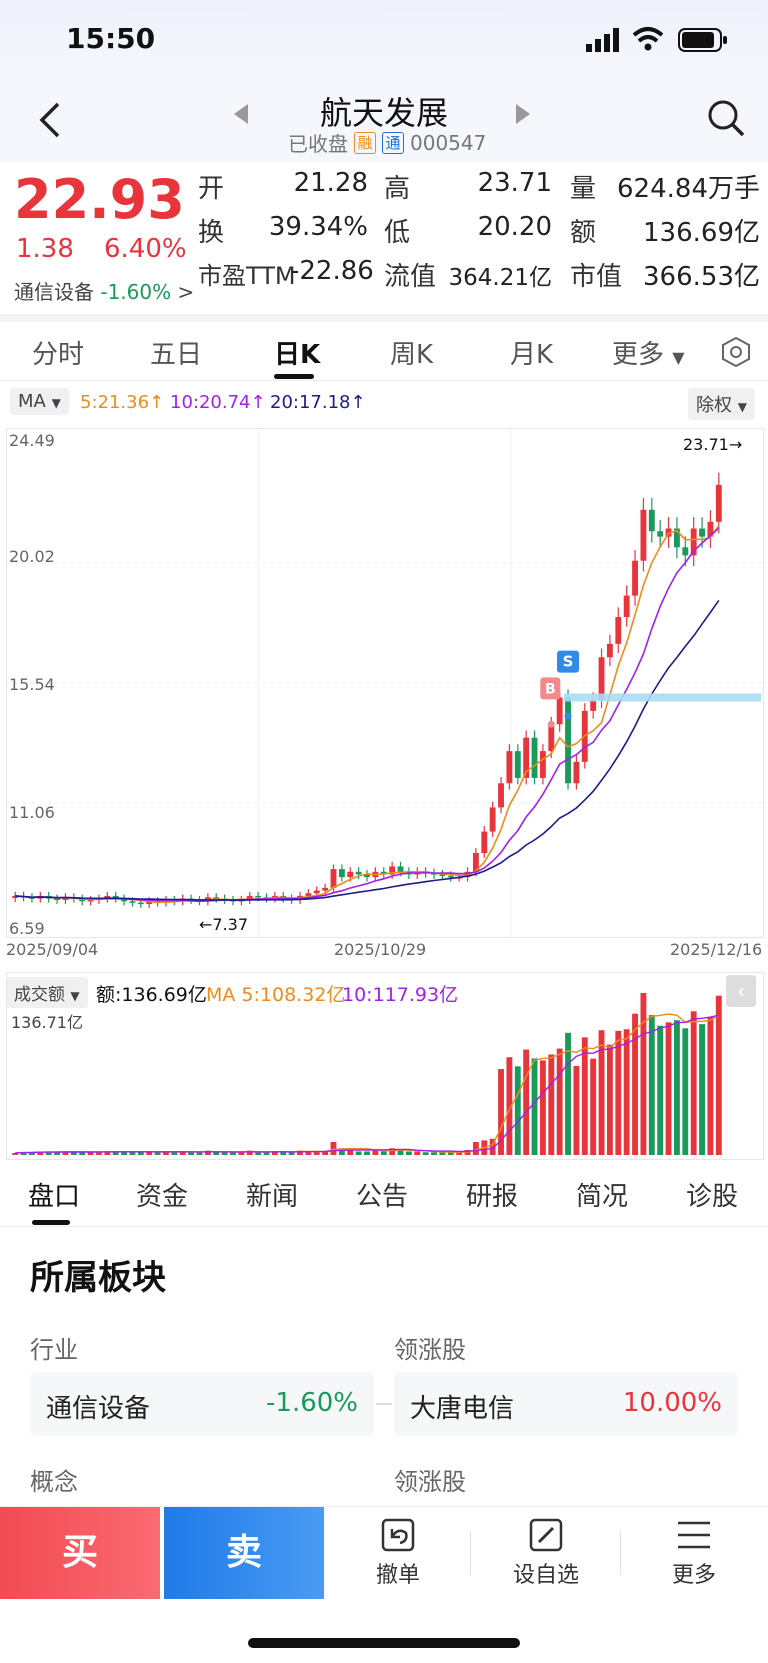 This screenshot has width=768, height=1663. I want to click on next-stock-button, so click(523, 114).